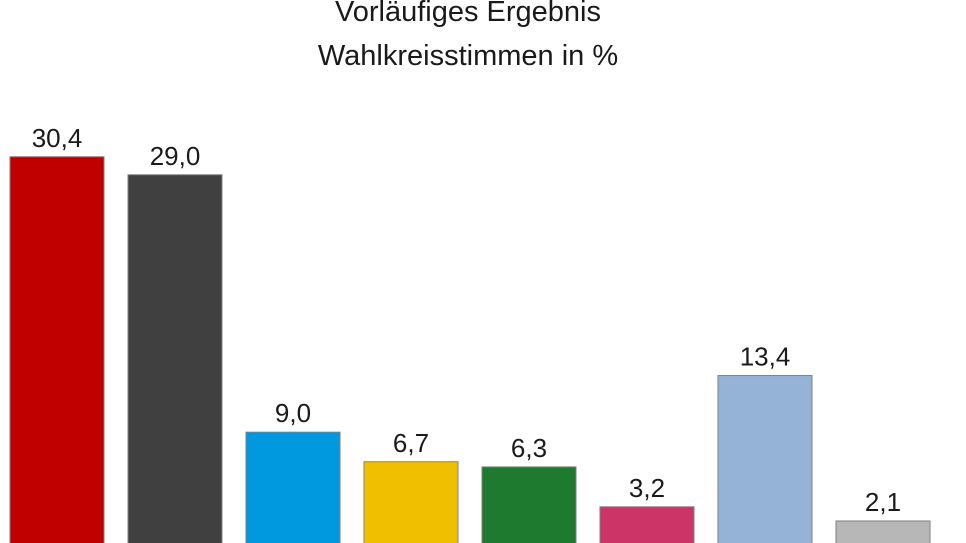  What do you see at coordinates (57, 138) in the screenshot?
I see `bar-value-label-1: 30,4` at bounding box center [57, 138].